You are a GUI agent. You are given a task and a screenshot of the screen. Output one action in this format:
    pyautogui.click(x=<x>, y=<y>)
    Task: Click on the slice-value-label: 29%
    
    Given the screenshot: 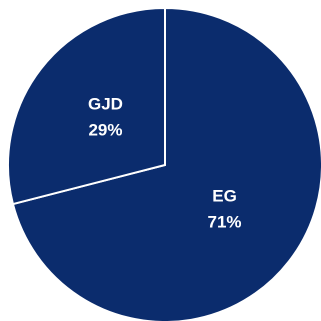 What is the action you would take?
    pyautogui.click(x=105, y=129)
    